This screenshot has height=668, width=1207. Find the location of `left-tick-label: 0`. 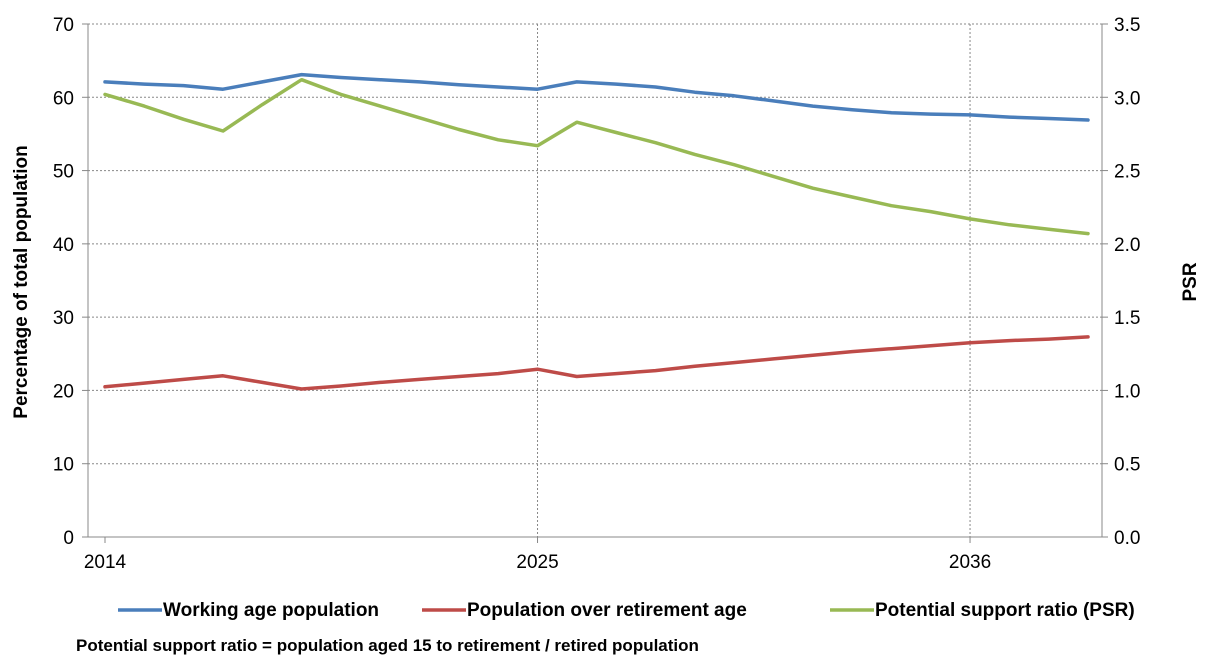

left-tick-label: 0 is located at coordinates (68, 538).